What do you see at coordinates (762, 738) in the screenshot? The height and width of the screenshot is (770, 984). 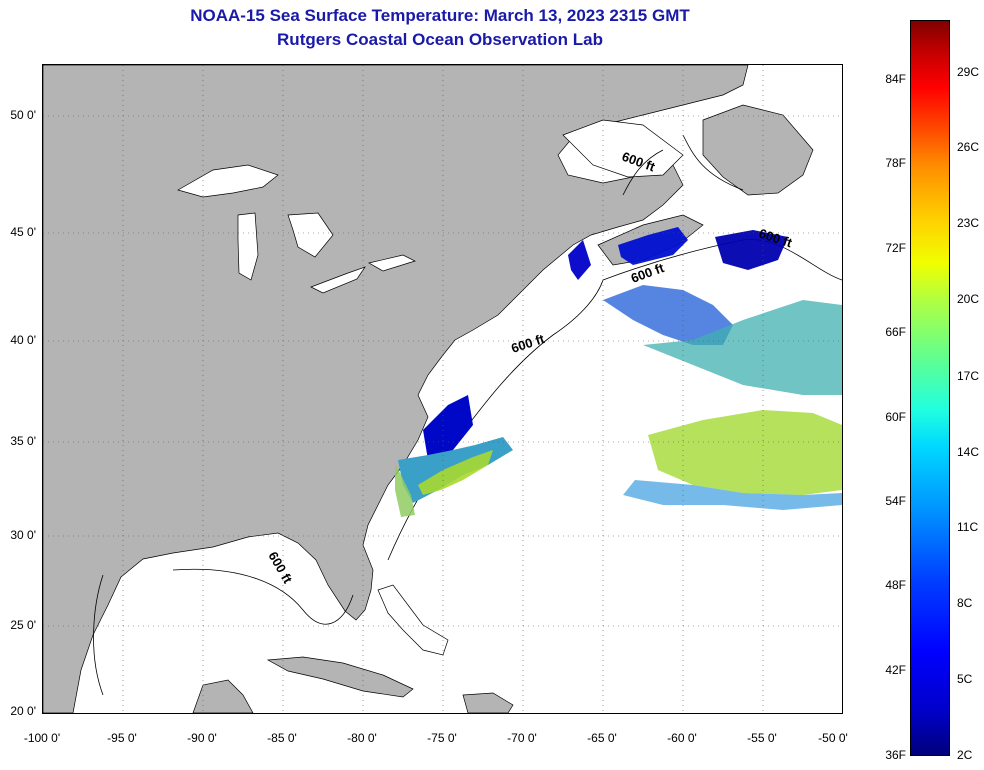 I see `lon-label: -55 0'` at bounding box center [762, 738].